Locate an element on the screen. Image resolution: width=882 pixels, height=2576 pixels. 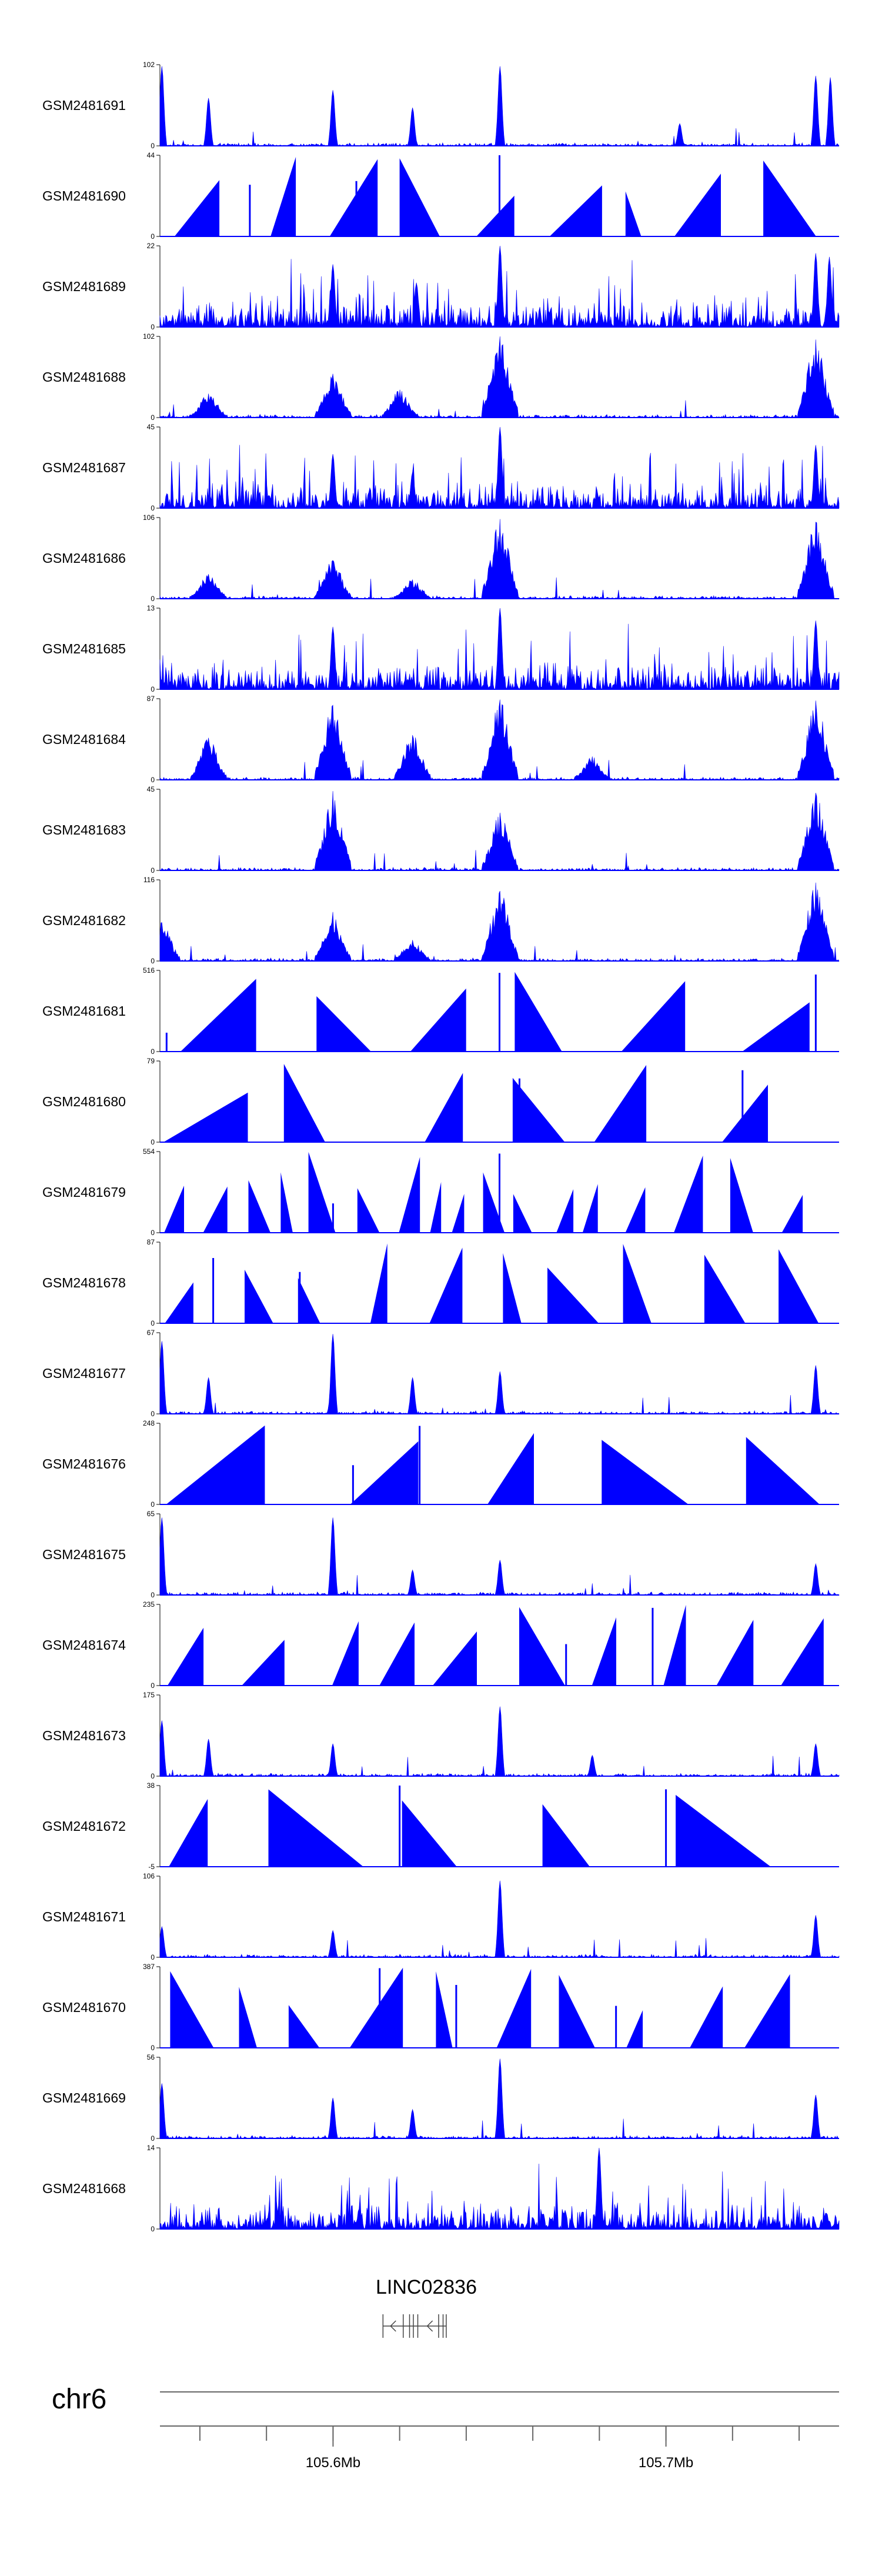
track-GSM2481690: GSM2481690 44 0 is located at coordinates (440, 196).